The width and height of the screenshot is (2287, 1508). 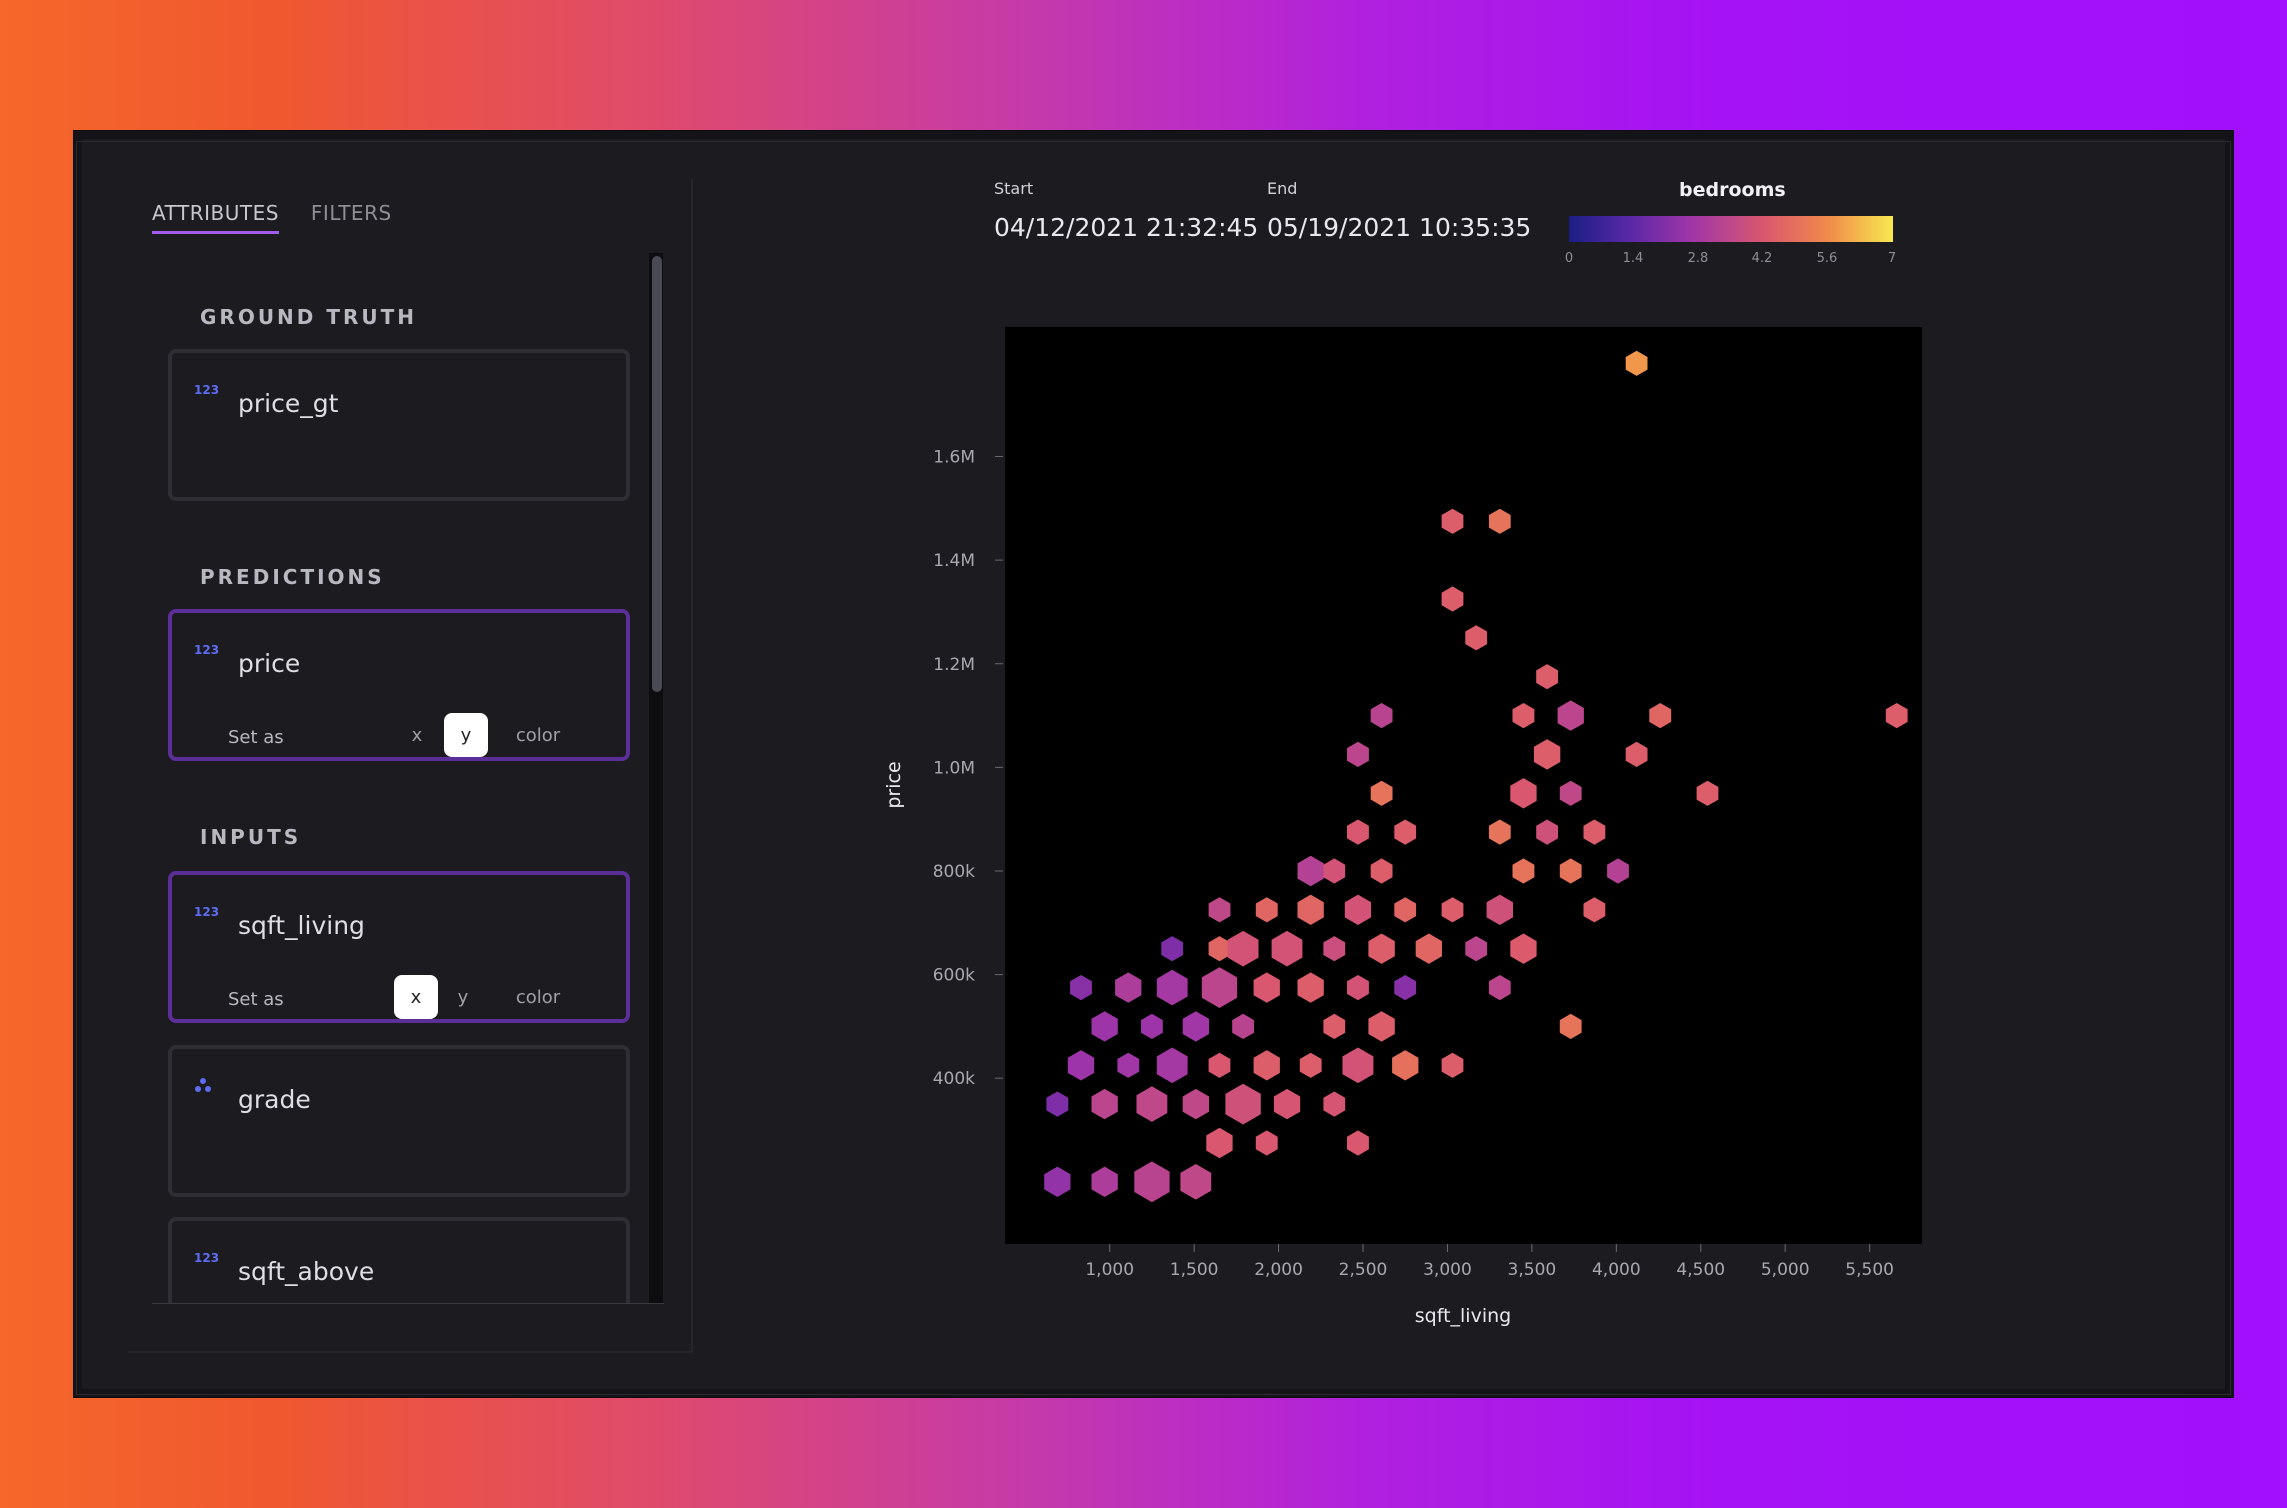 I want to click on attribute-card-sqft-above: 123 sqft_above, so click(x=399, y=1260).